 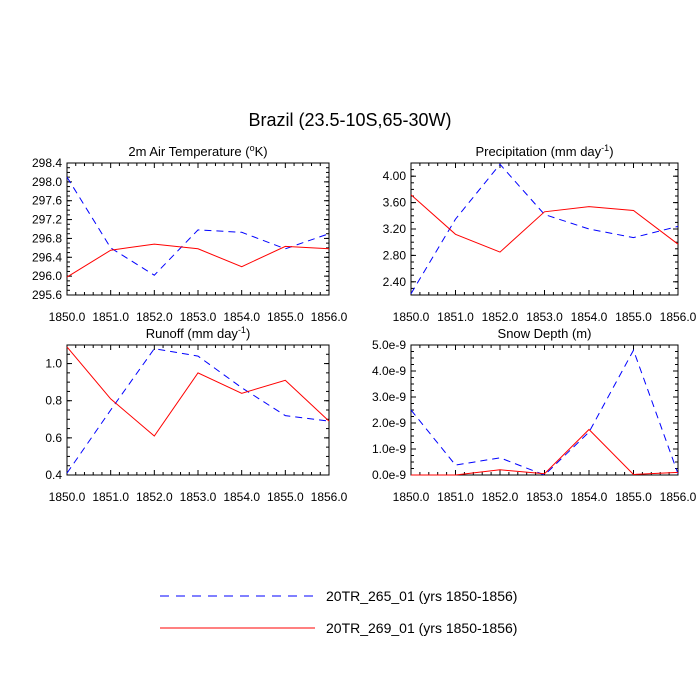 I want to click on y-tick-label: 0.8, so click(x=53, y=401).